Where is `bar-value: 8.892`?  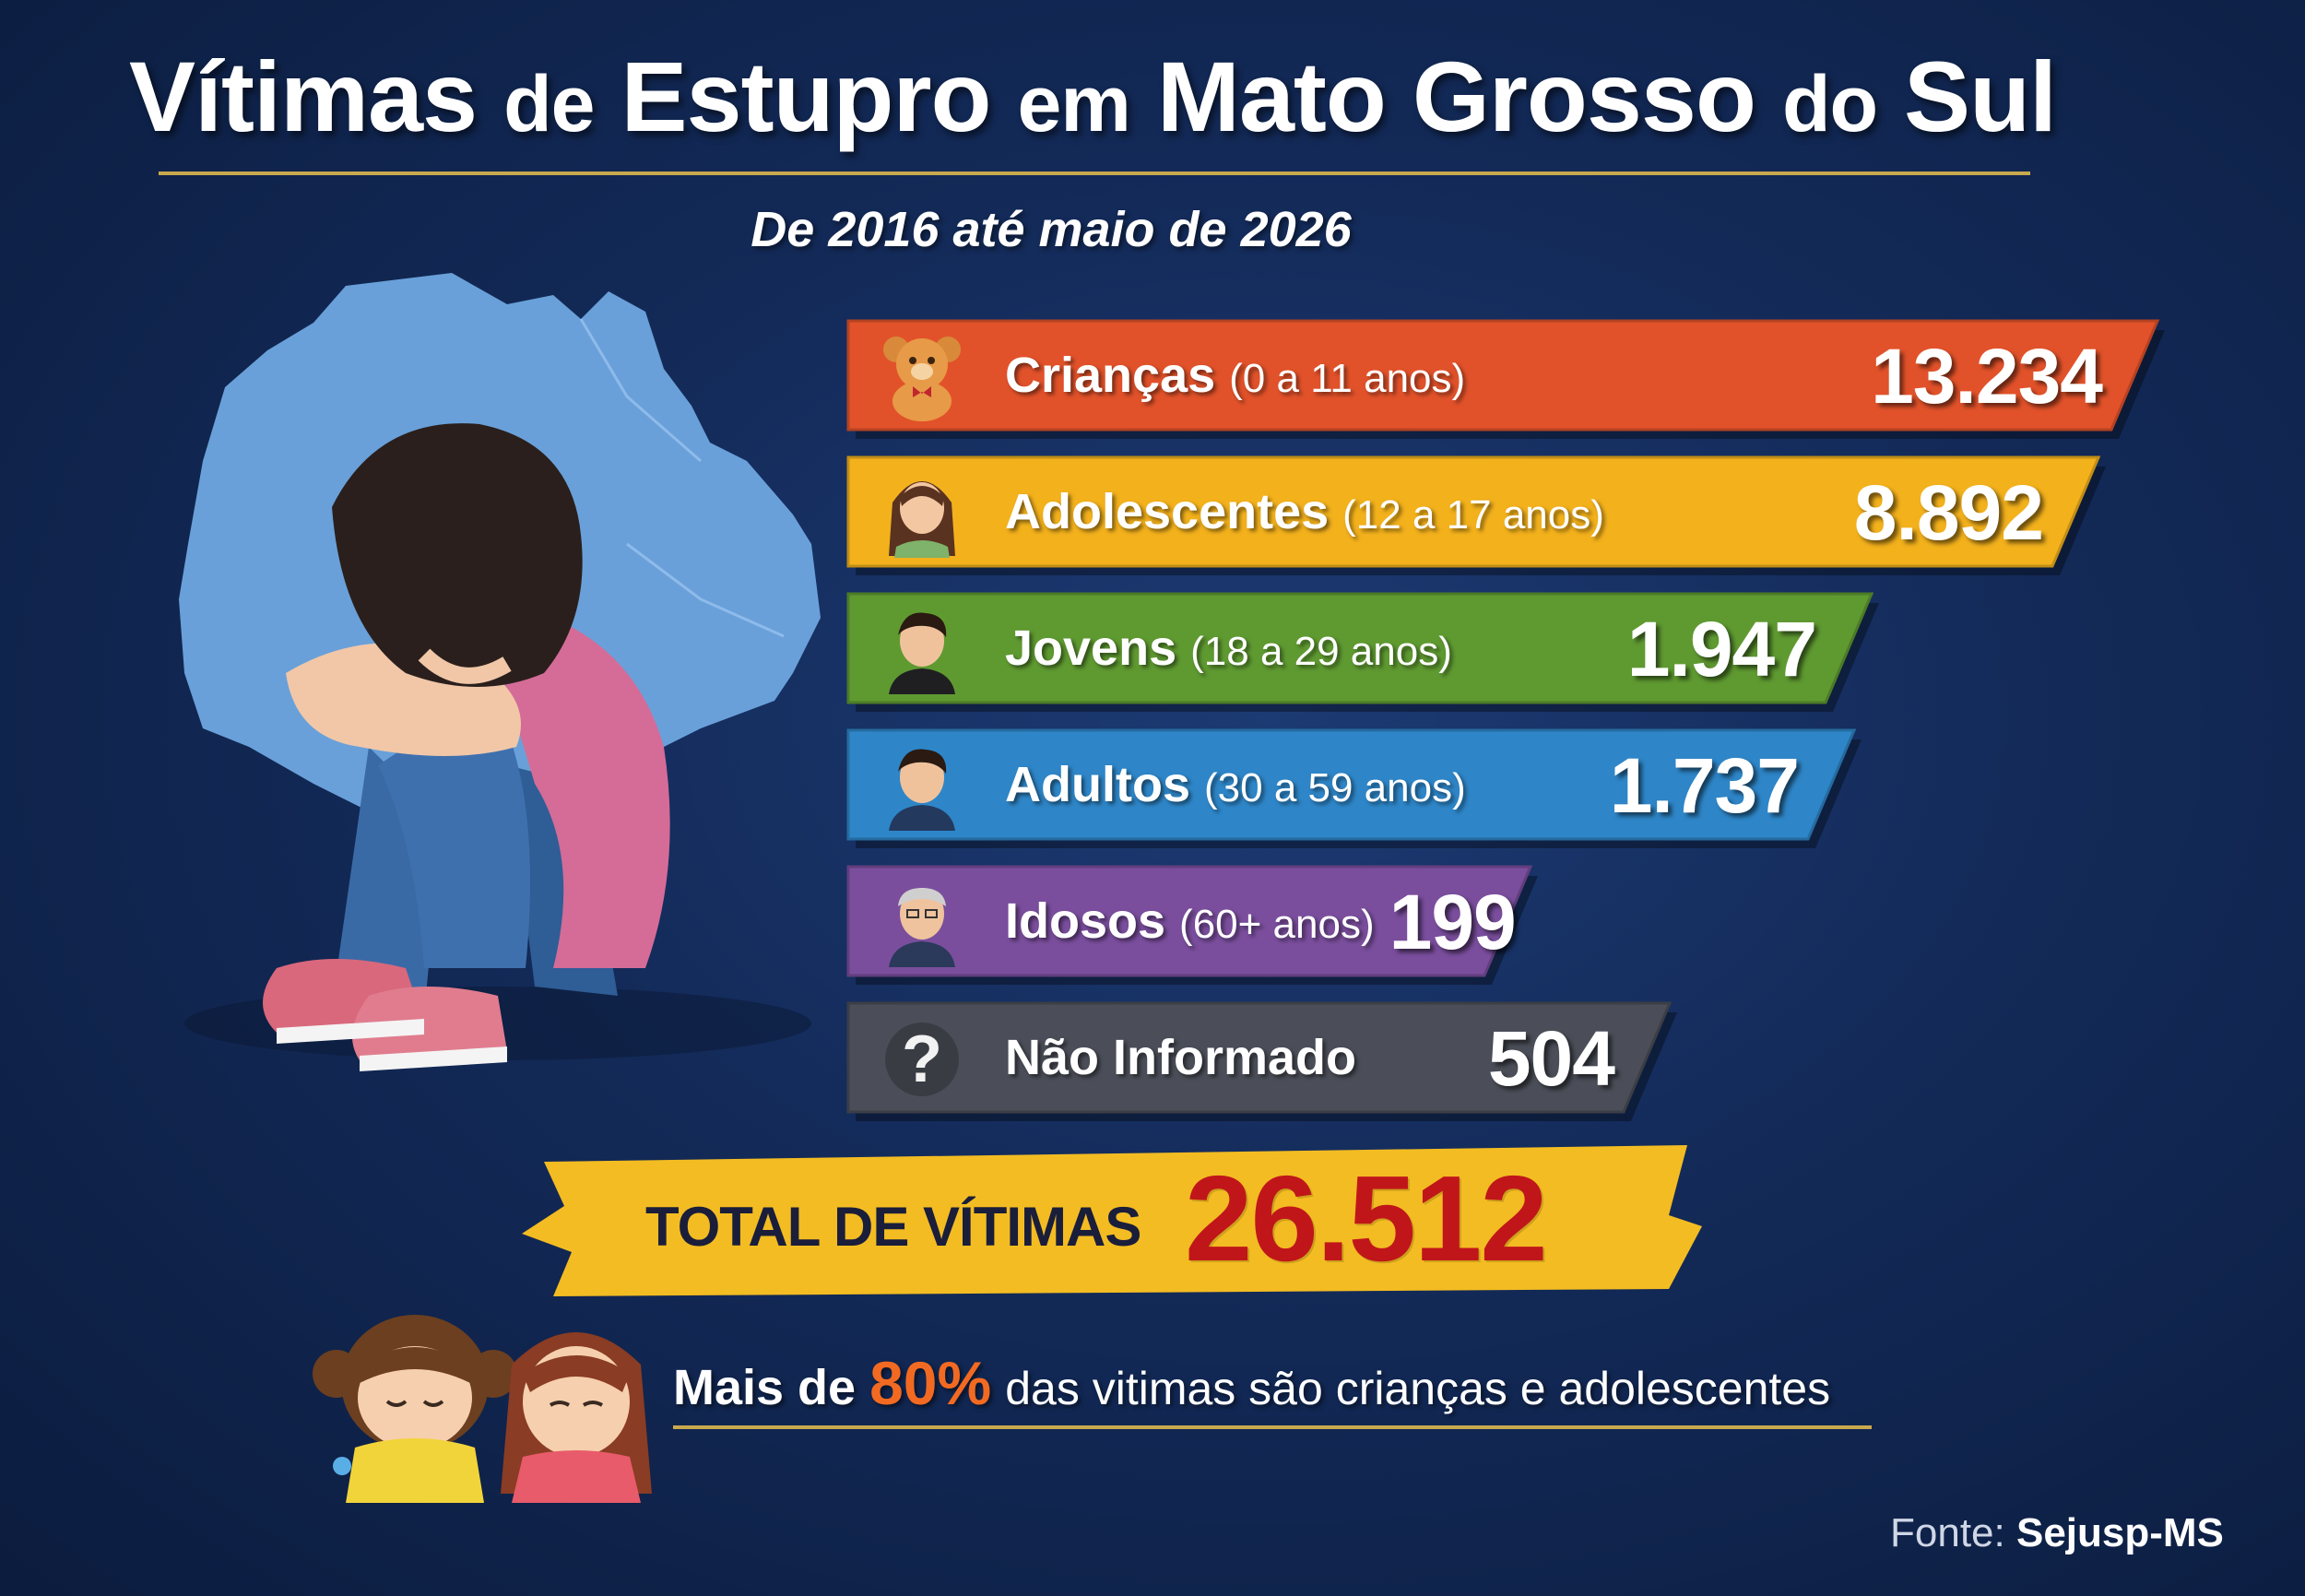
bar-value: 8.892 is located at coordinates (1949, 512).